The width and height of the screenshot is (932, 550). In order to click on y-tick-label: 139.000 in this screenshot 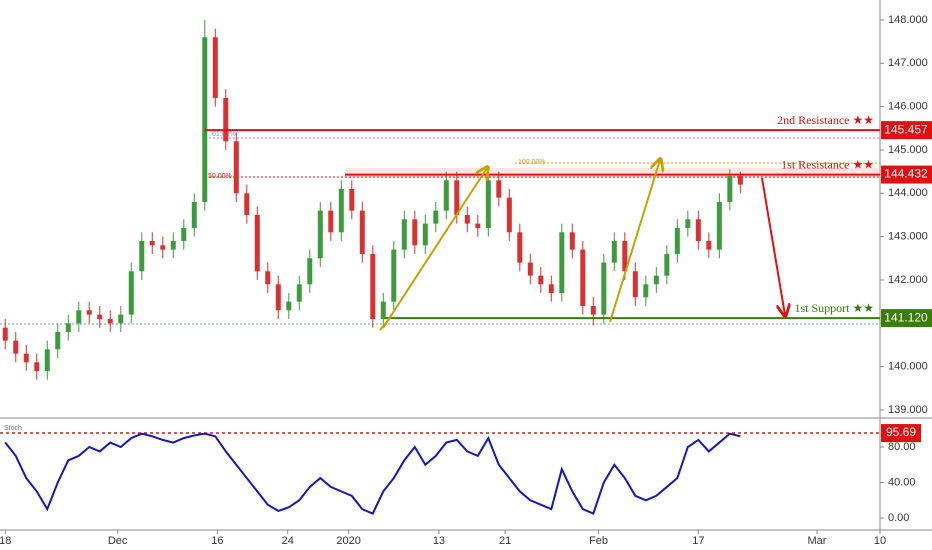, I will do `click(908, 410)`.